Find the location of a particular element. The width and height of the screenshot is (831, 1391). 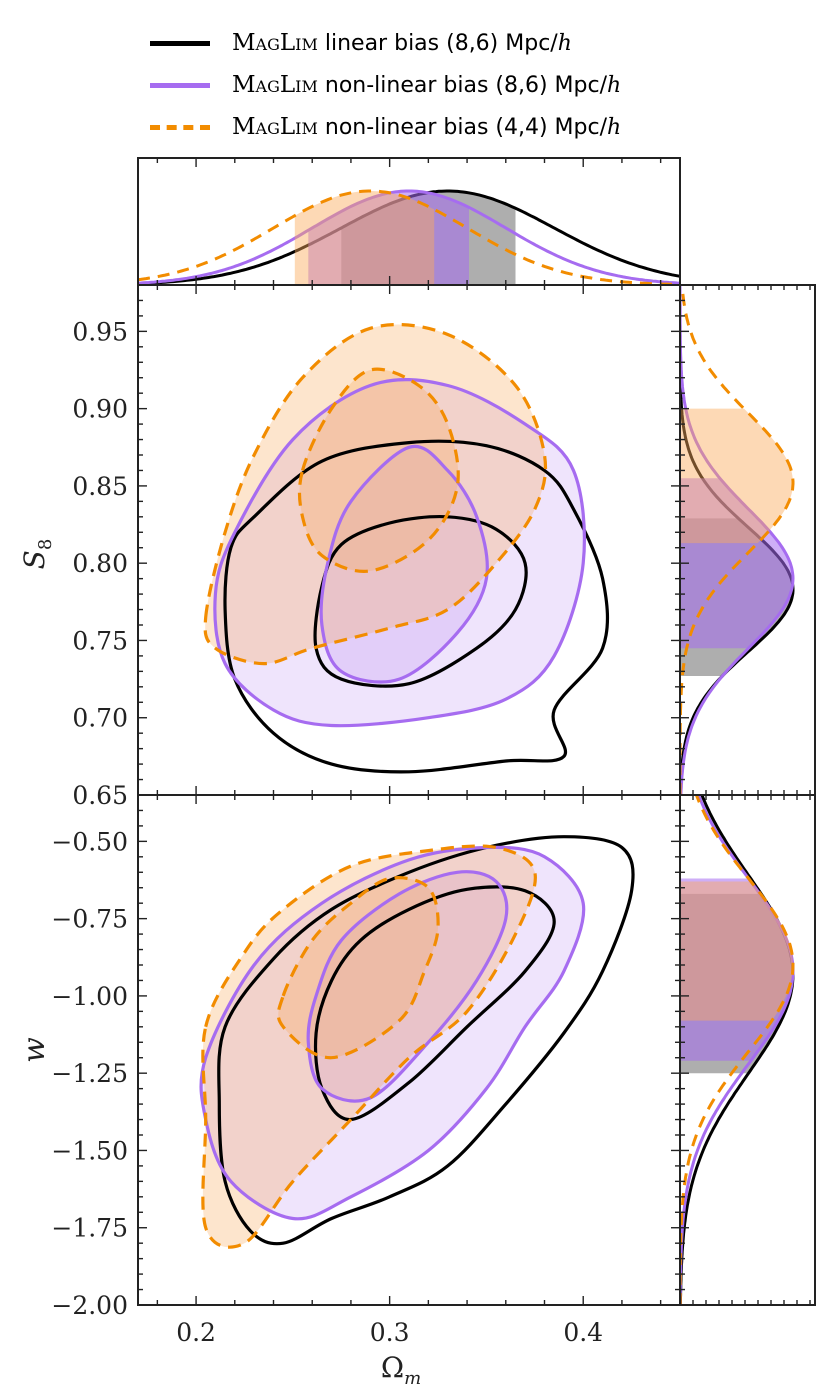

w-tick-label: −1.25 is located at coordinates (89, 1073).